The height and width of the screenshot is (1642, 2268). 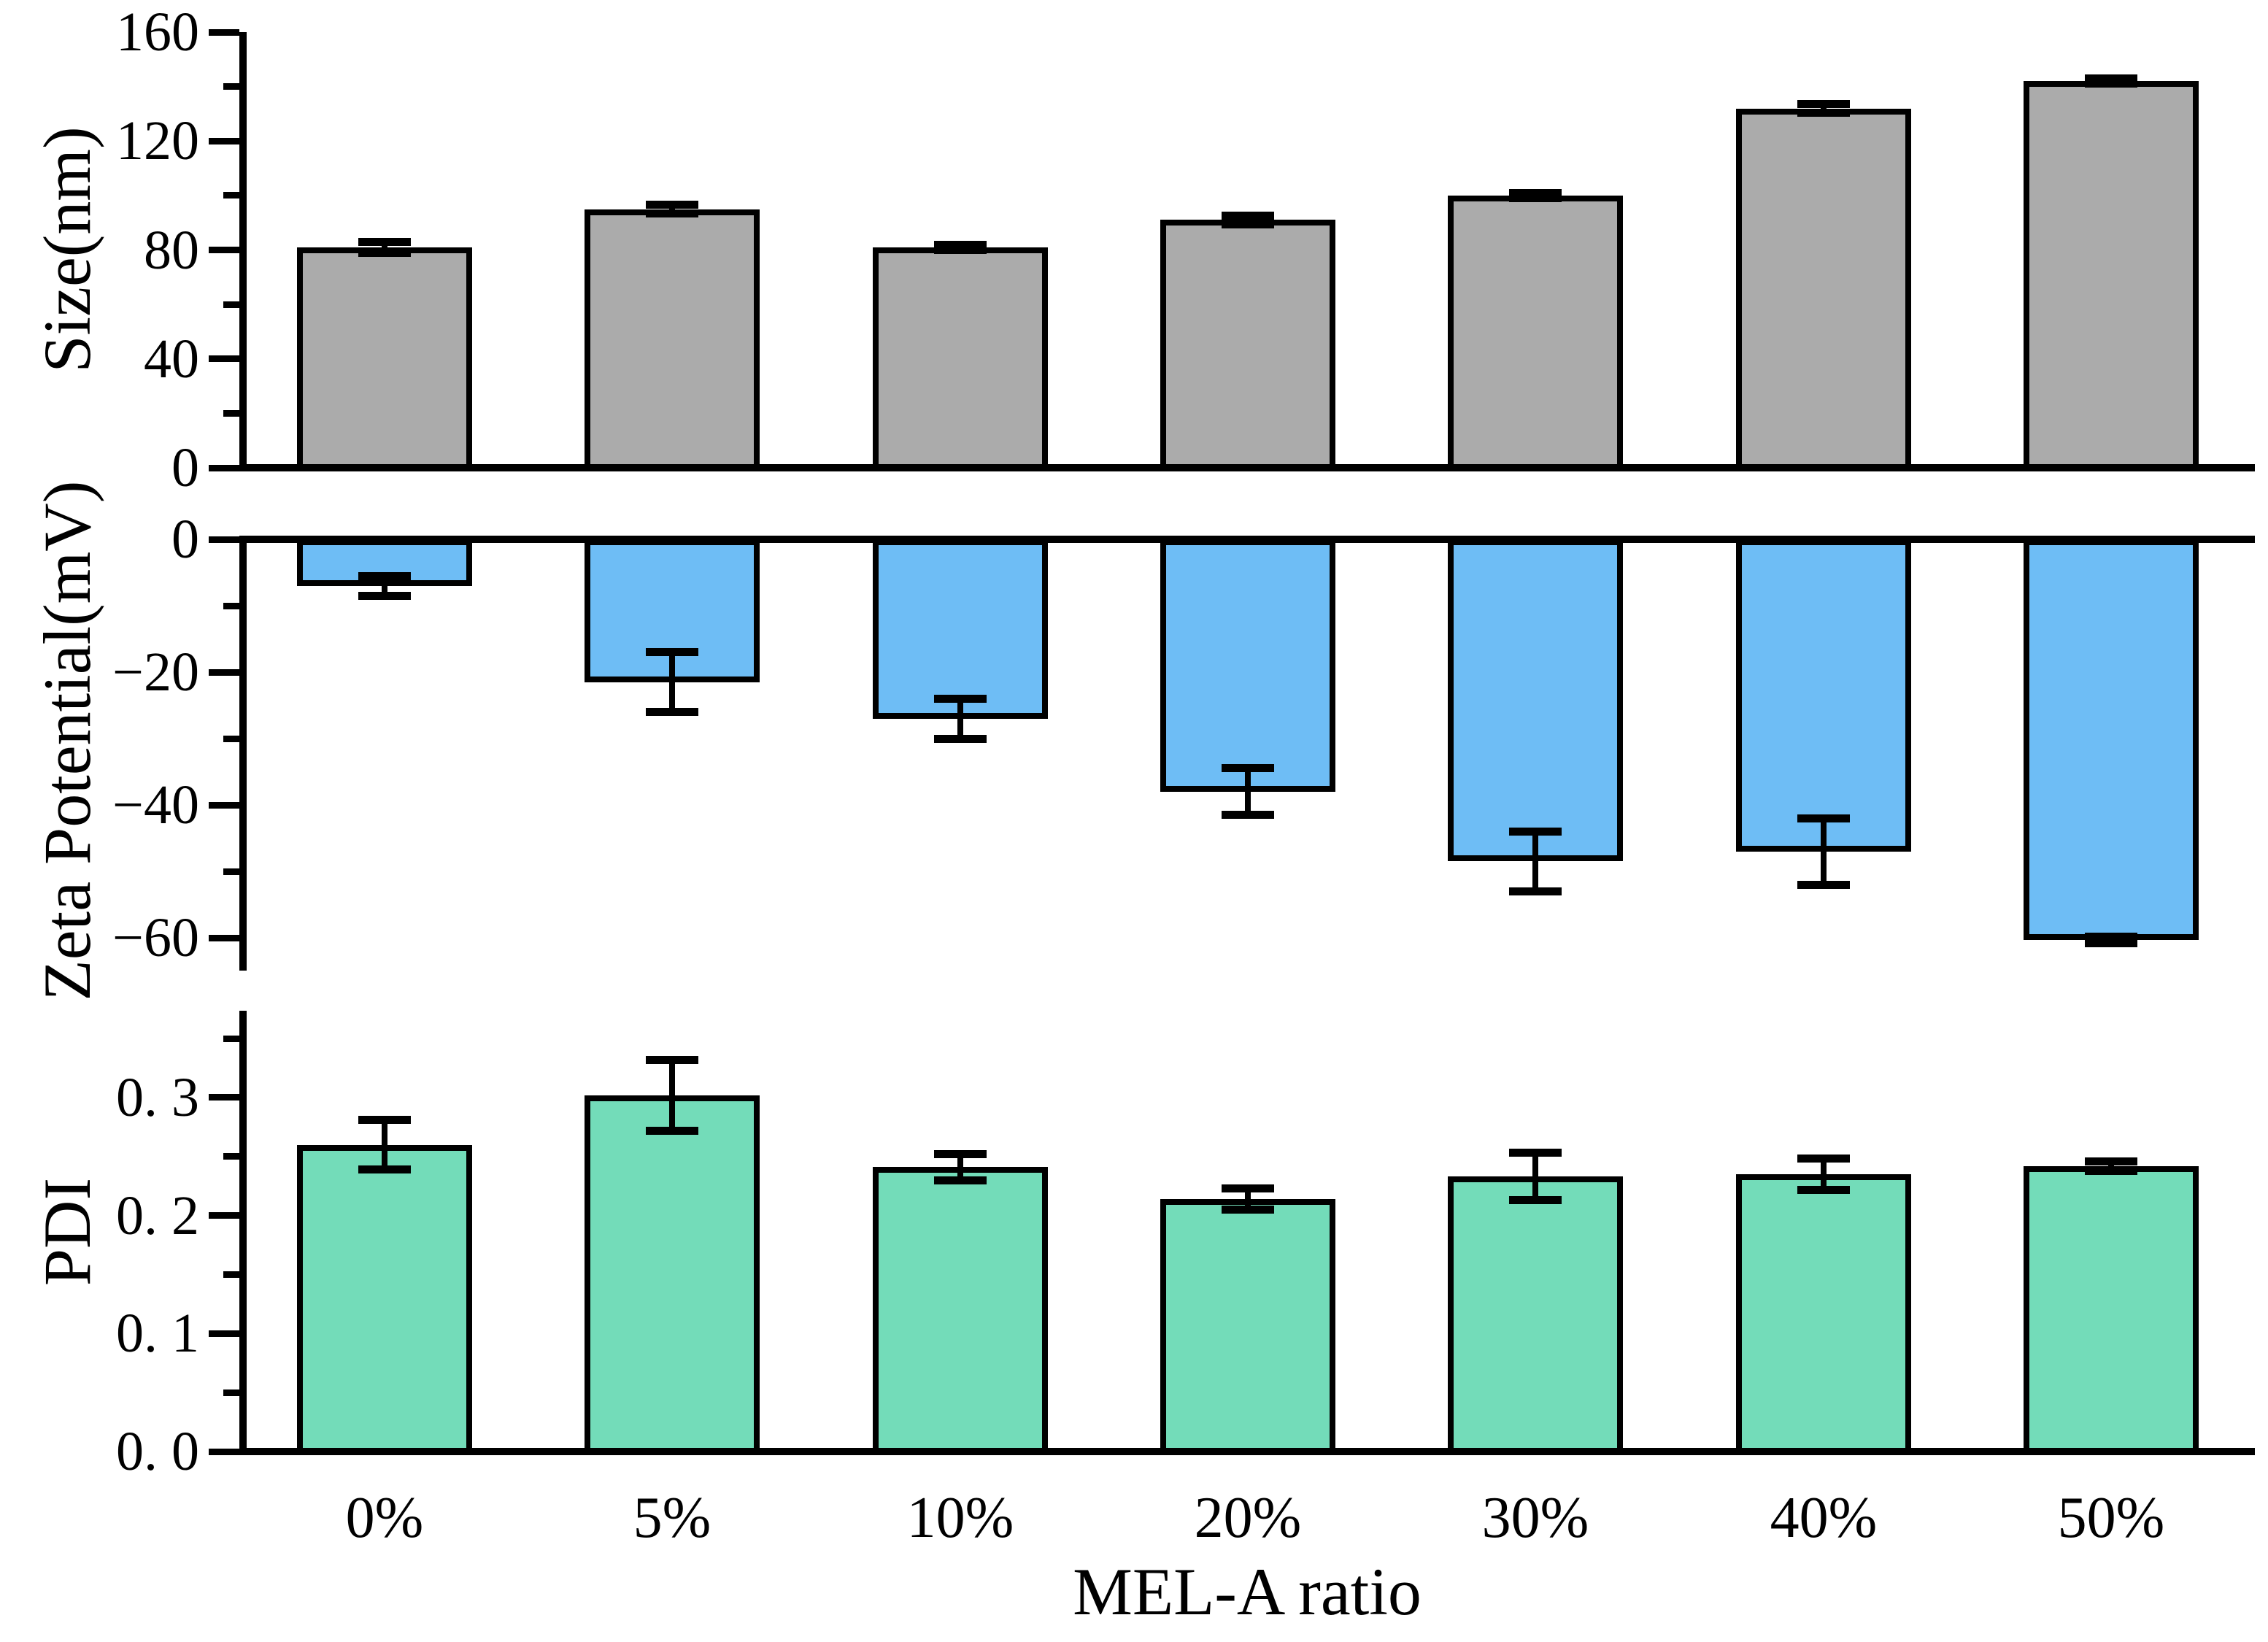 What do you see at coordinates (1535, 1518) in the screenshot?
I see `xtick-label-30%: 30%` at bounding box center [1535, 1518].